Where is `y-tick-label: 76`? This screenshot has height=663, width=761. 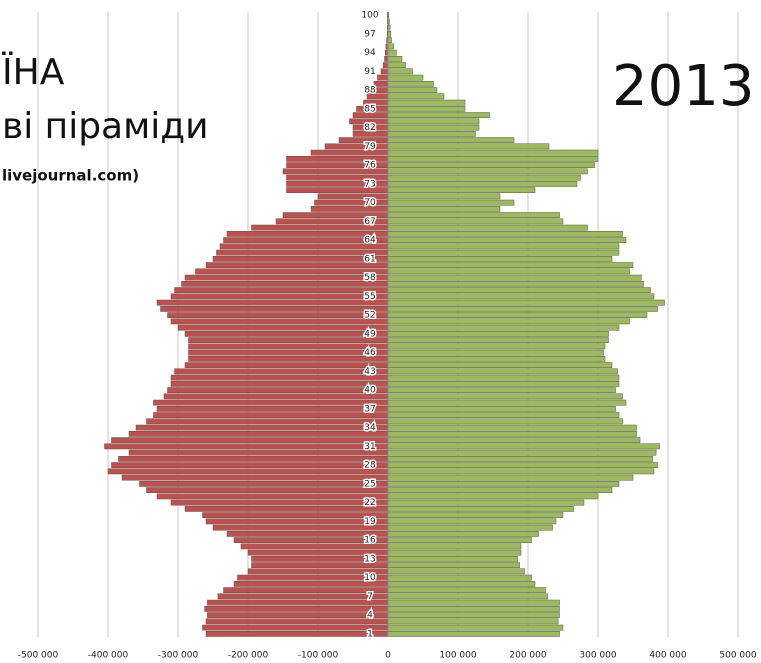 y-tick-label: 76 is located at coordinates (370, 166).